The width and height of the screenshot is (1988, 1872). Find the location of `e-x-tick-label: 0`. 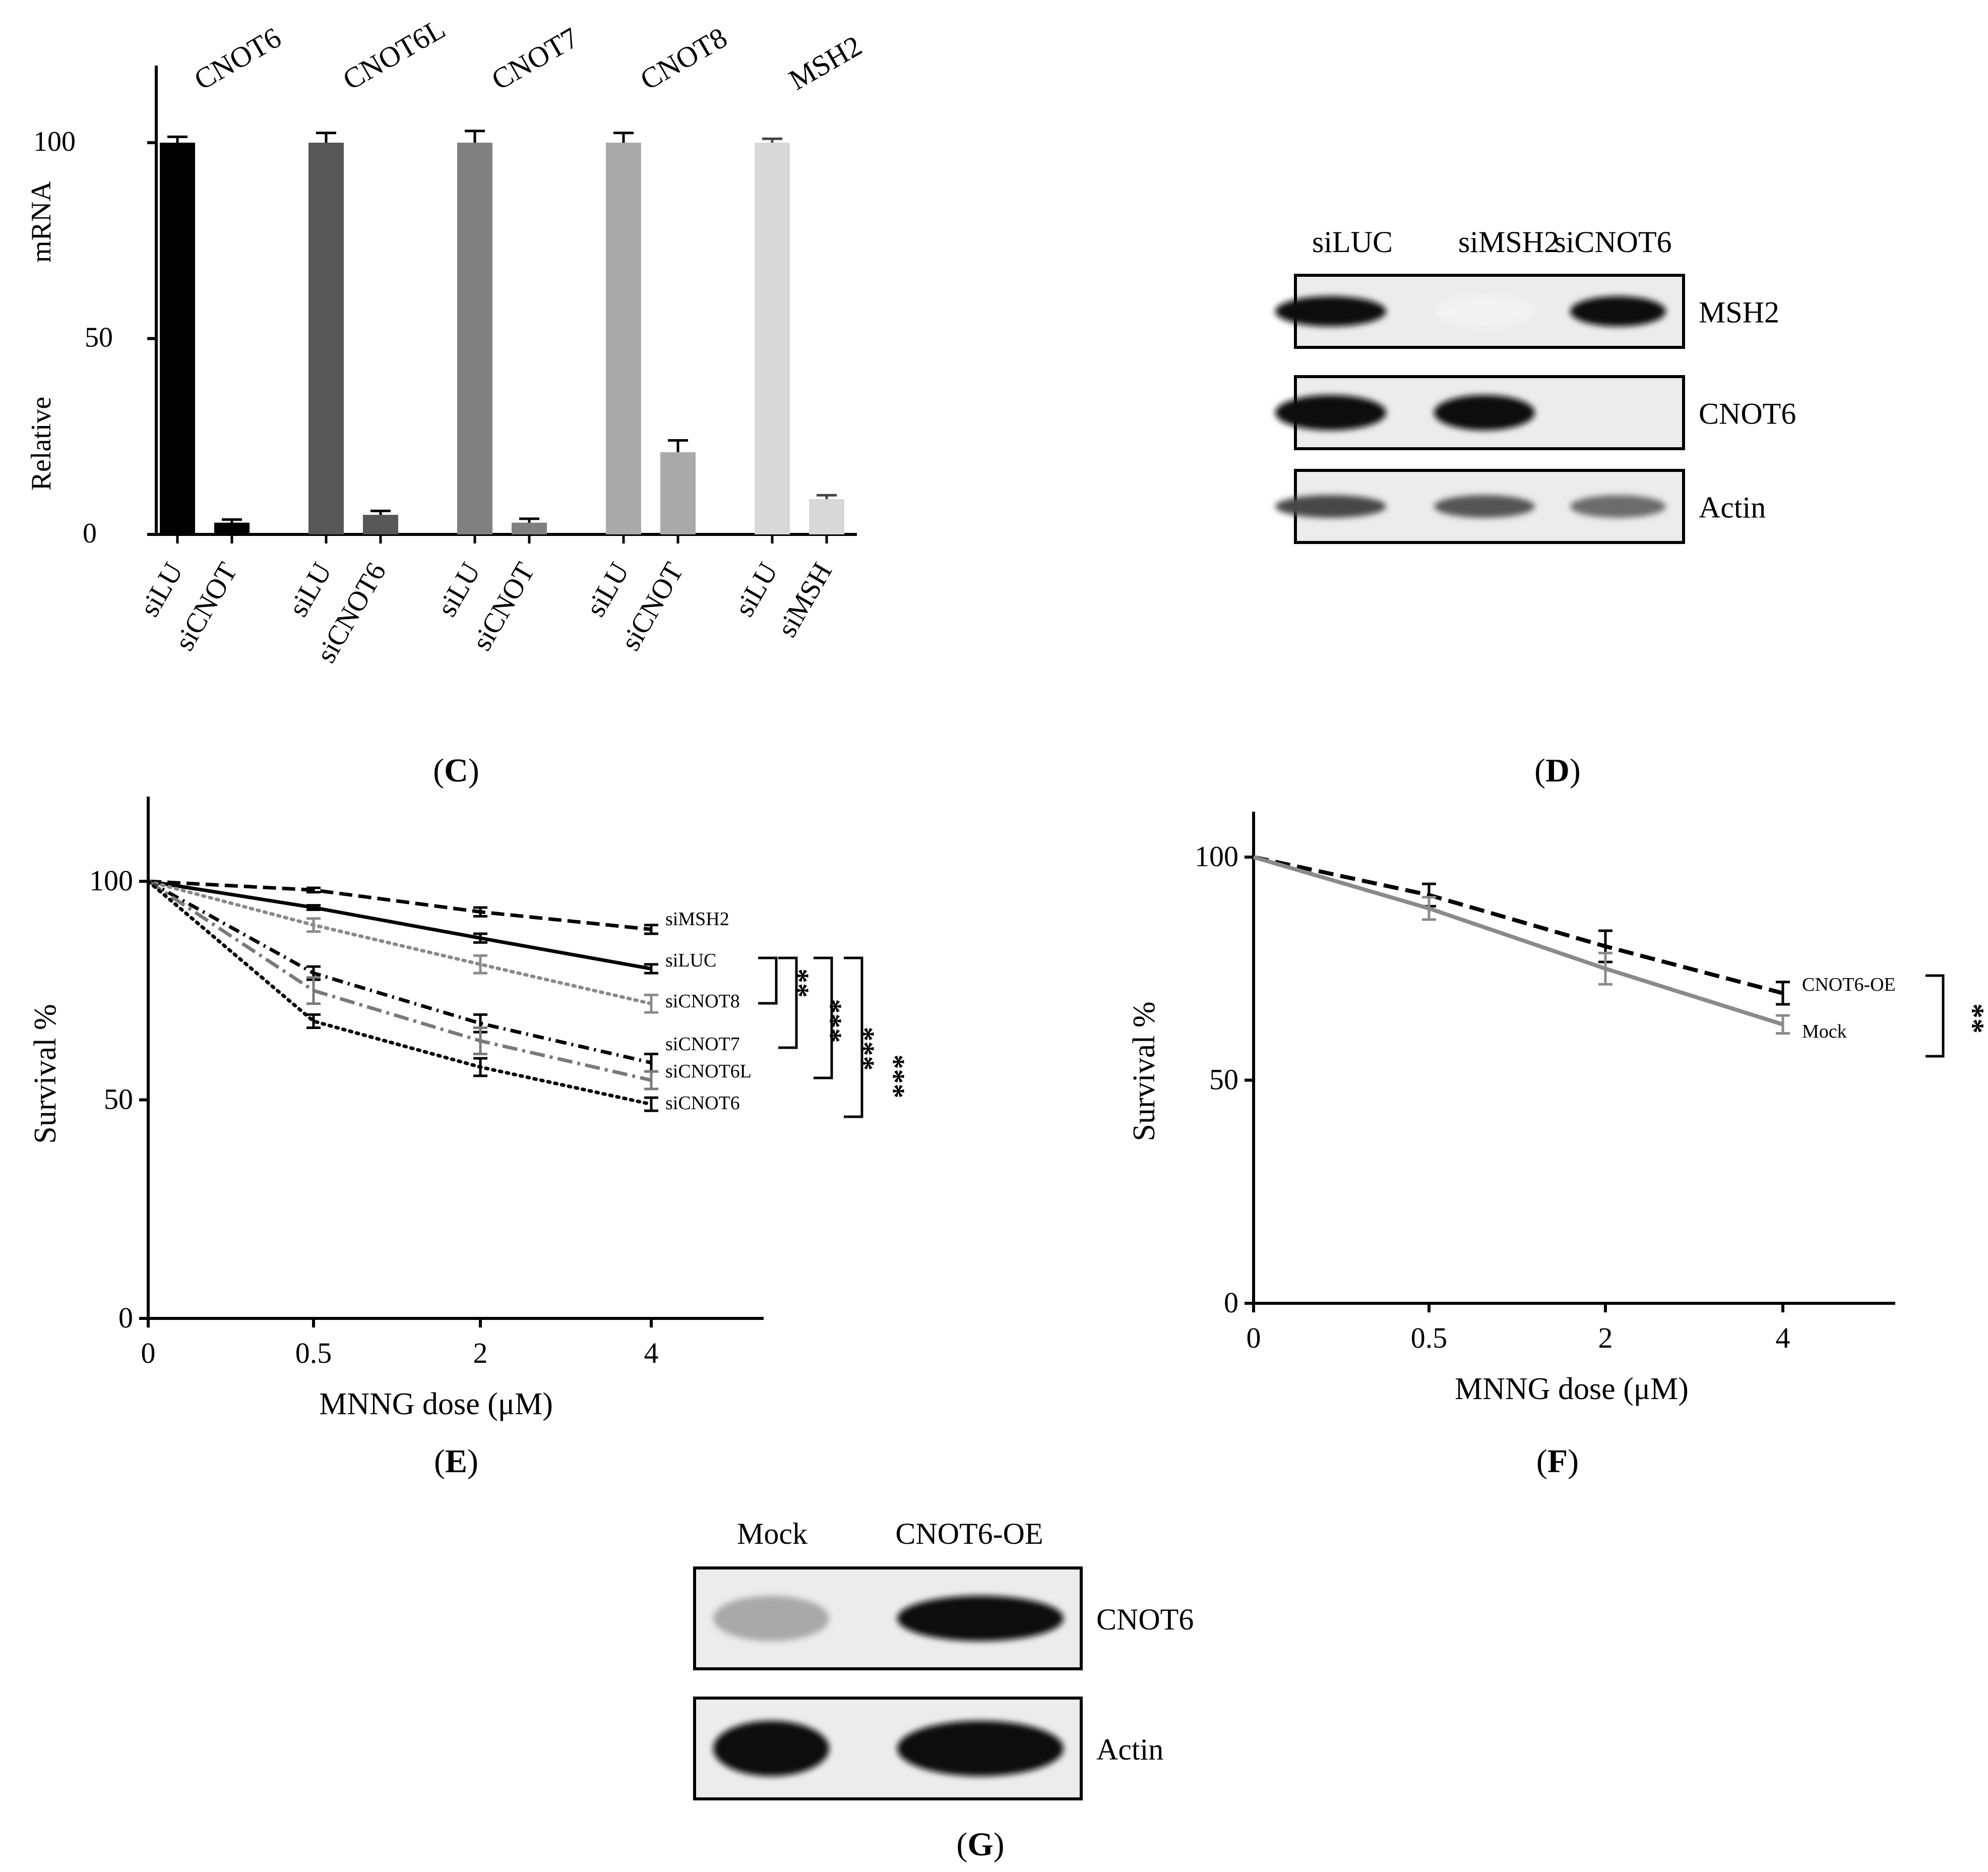

e-x-tick-label: 0 is located at coordinates (148, 1353).